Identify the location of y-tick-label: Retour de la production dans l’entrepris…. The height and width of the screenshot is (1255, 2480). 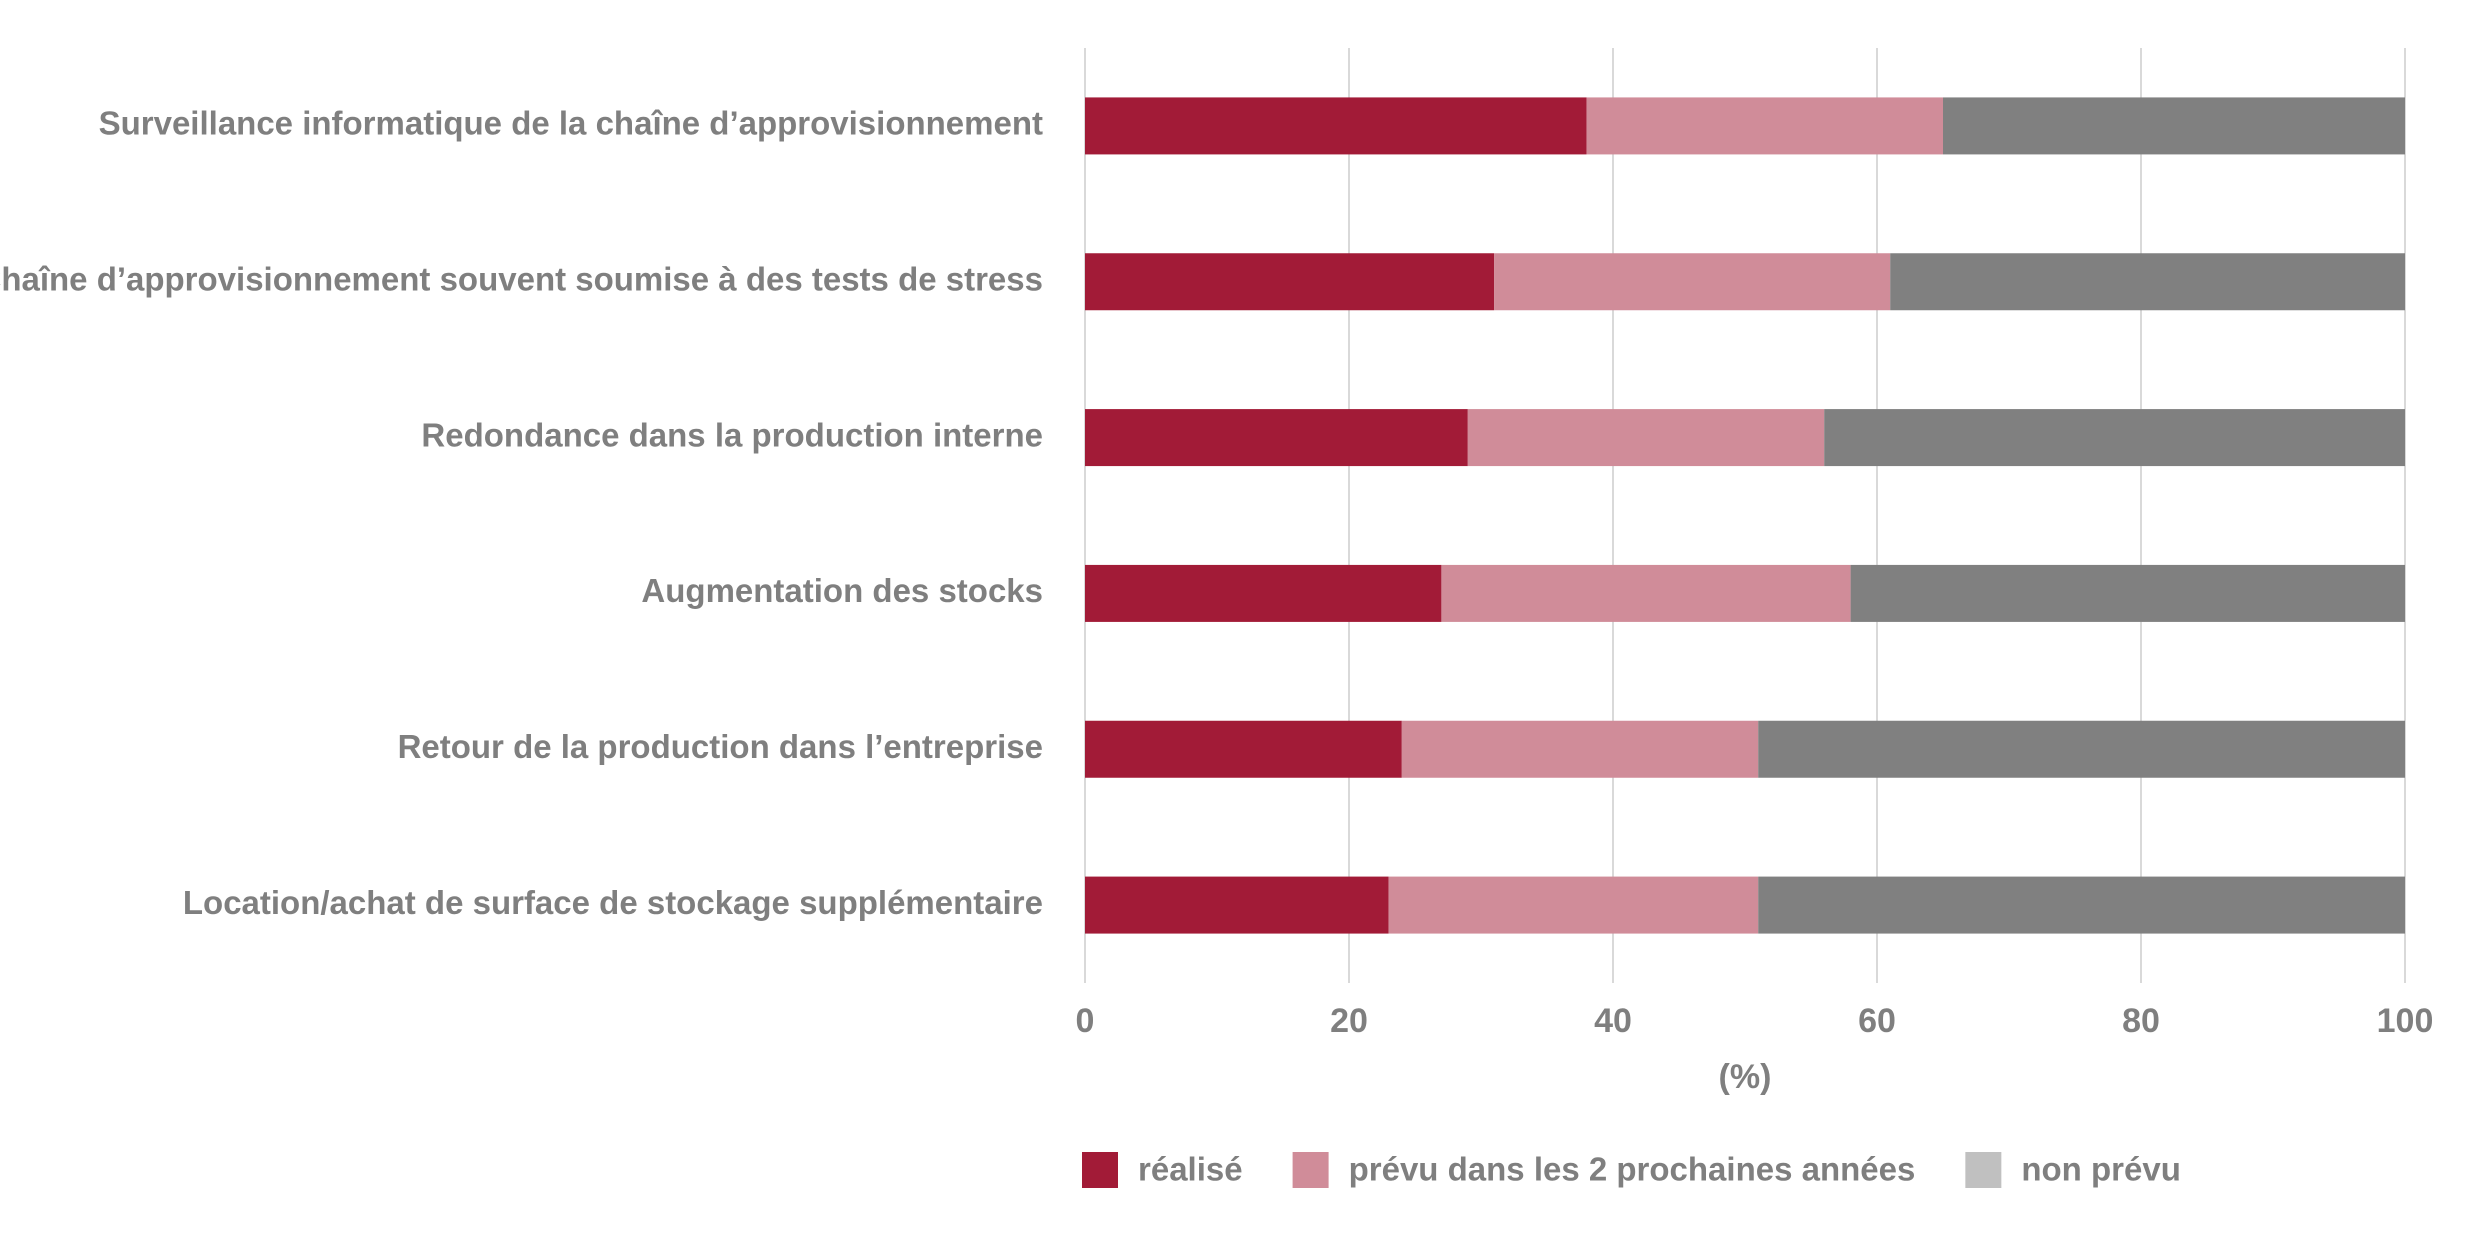
(720, 746).